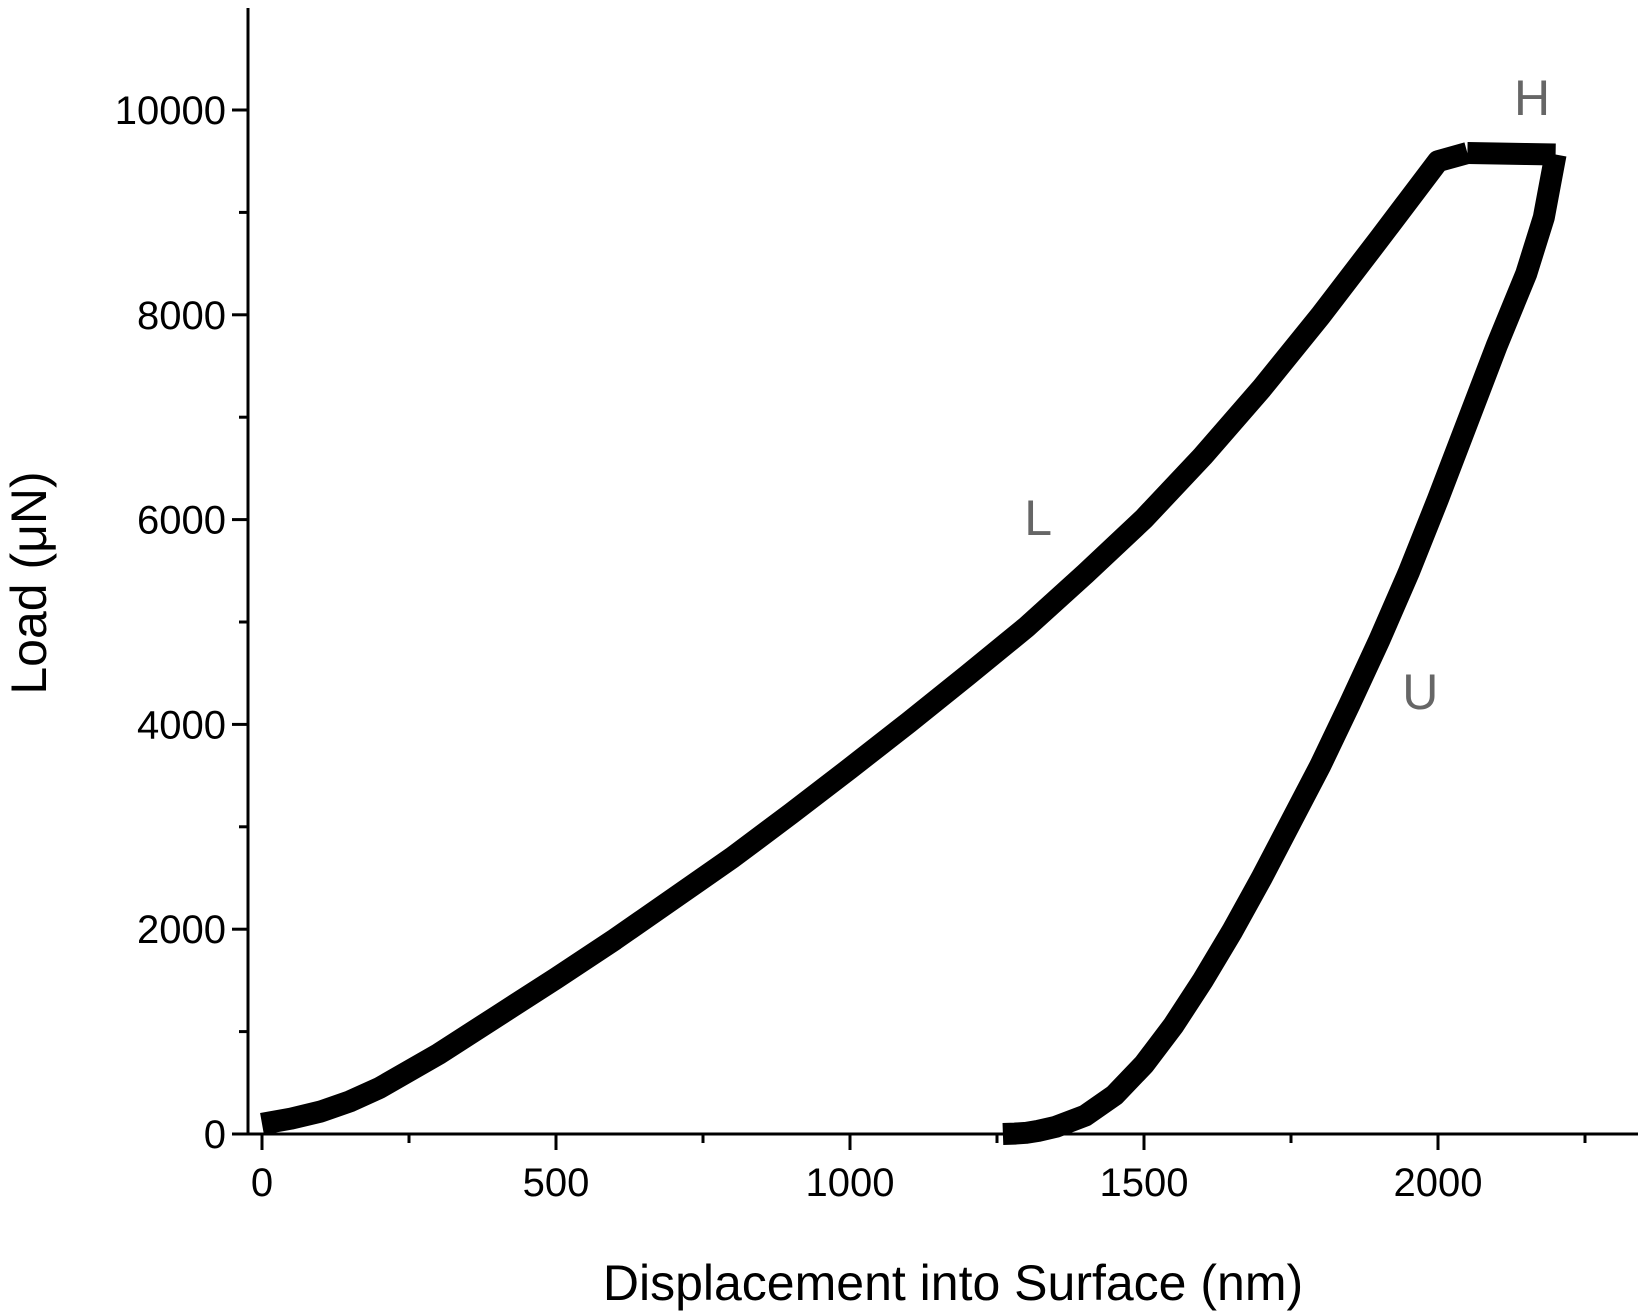 The width and height of the screenshot is (1642, 1311). I want to click on annotation-h: H, so click(1532, 98).